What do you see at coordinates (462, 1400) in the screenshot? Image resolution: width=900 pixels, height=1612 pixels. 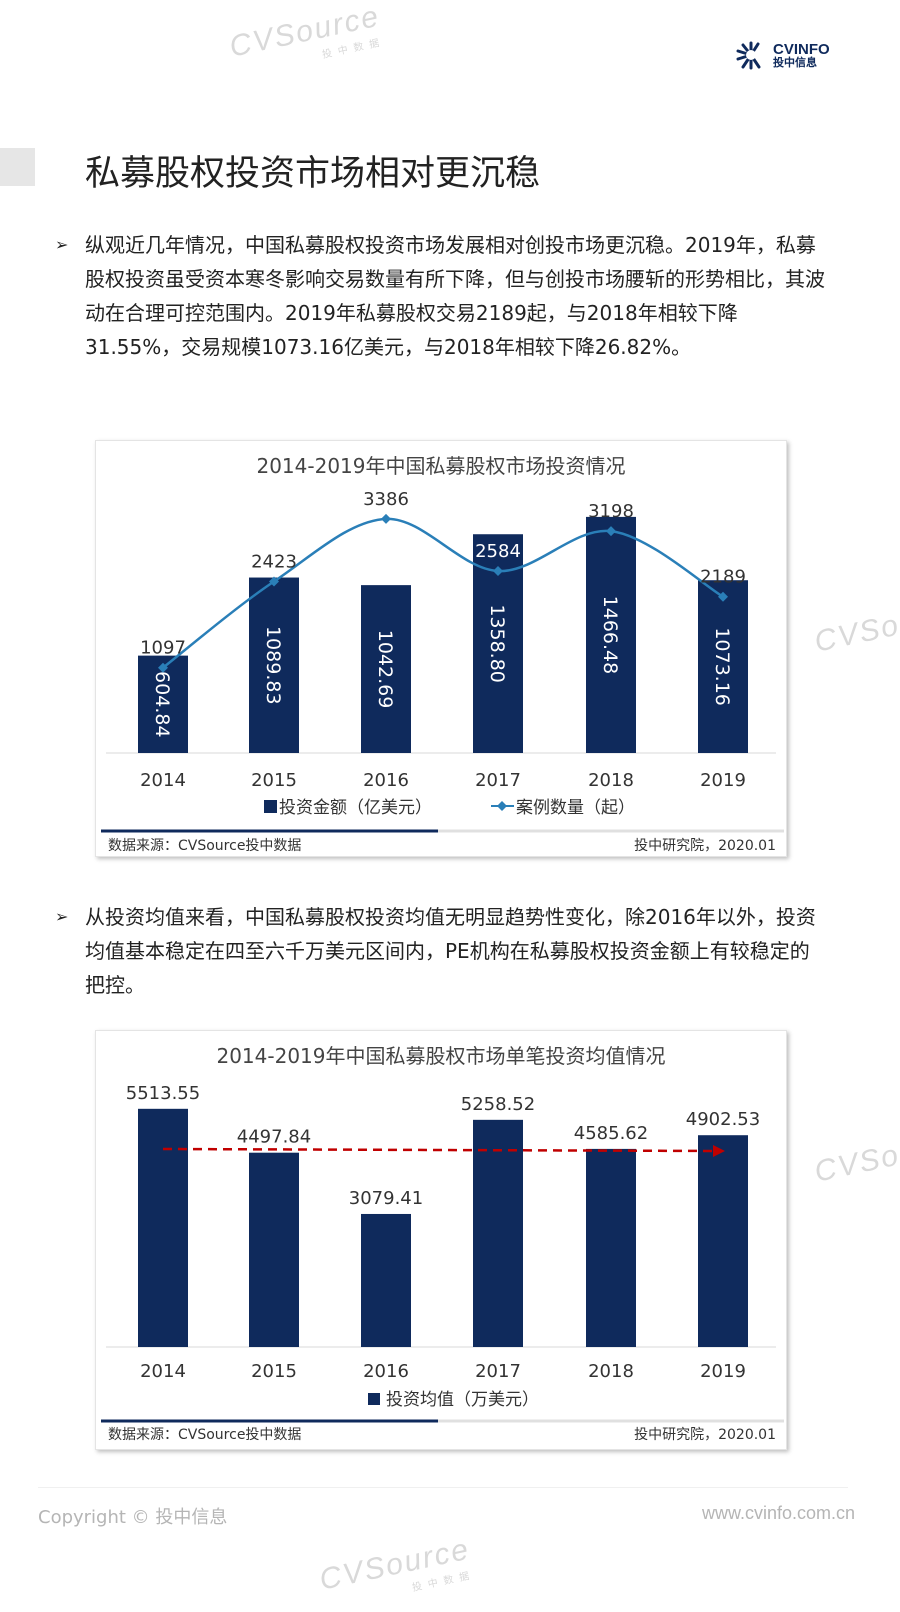 I see `legend-bar-label: 投资均值（万美元）` at bounding box center [462, 1400].